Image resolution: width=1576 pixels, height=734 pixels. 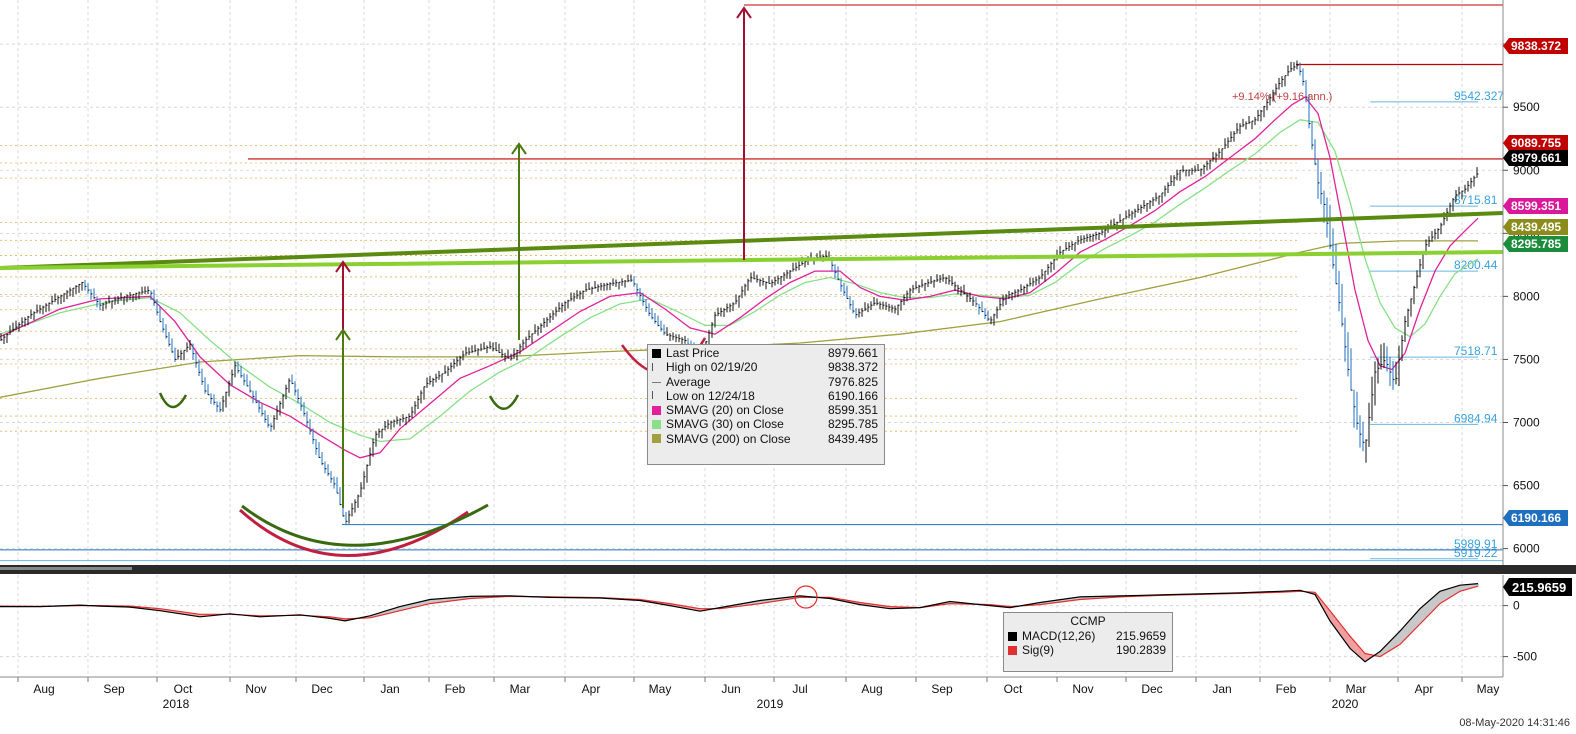 I want to click on legend-value: 7976.825, so click(x=852, y=381).